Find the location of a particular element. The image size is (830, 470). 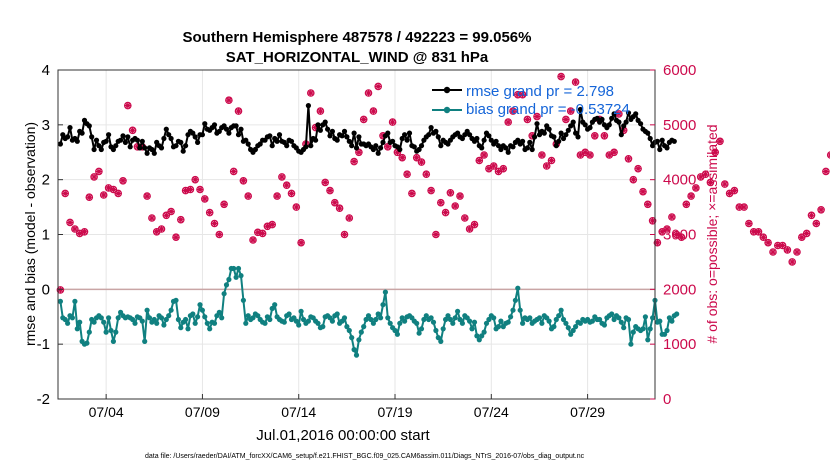

x-tick-label-0: 07/04 is located at coordinates (106, 412).